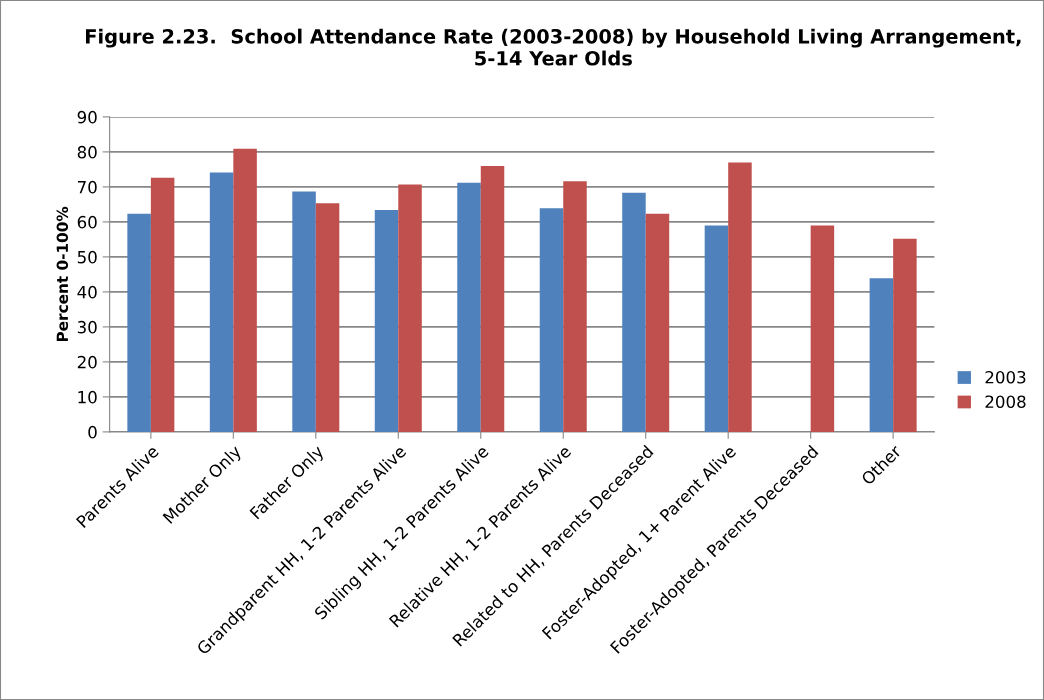 Image resolution: width=1044 pixels, height=700 pixels. Describe the element at coordinates (87, 362) in the screenshot. I see `y-tick-label: 20` at that location.